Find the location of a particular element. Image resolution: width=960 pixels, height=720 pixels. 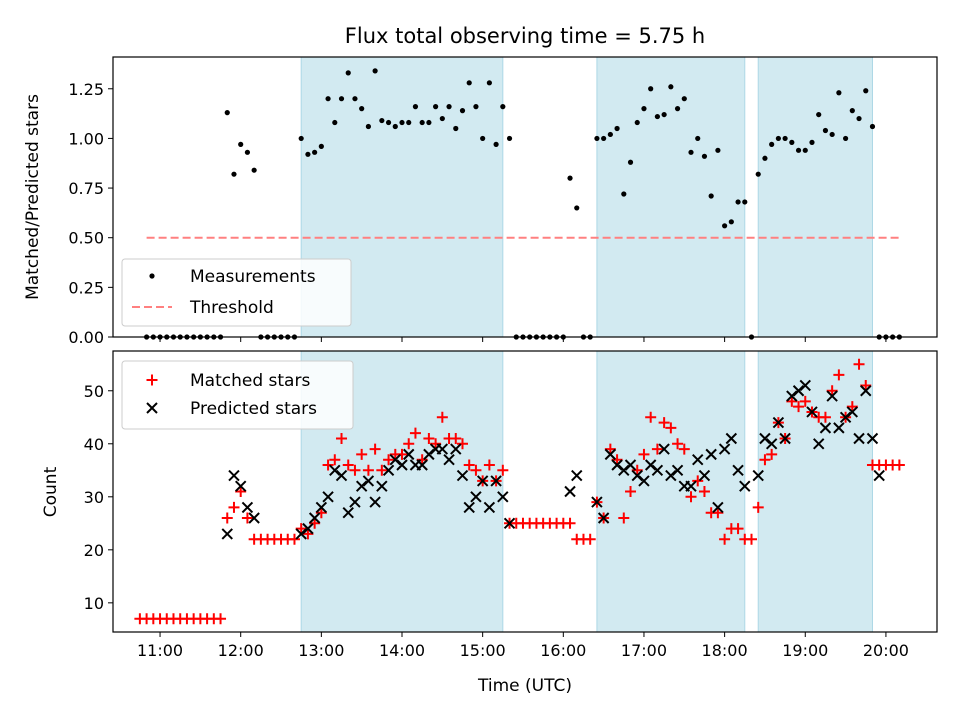

legend-label-threshold: Threshold is located at coordinates (231, 308).